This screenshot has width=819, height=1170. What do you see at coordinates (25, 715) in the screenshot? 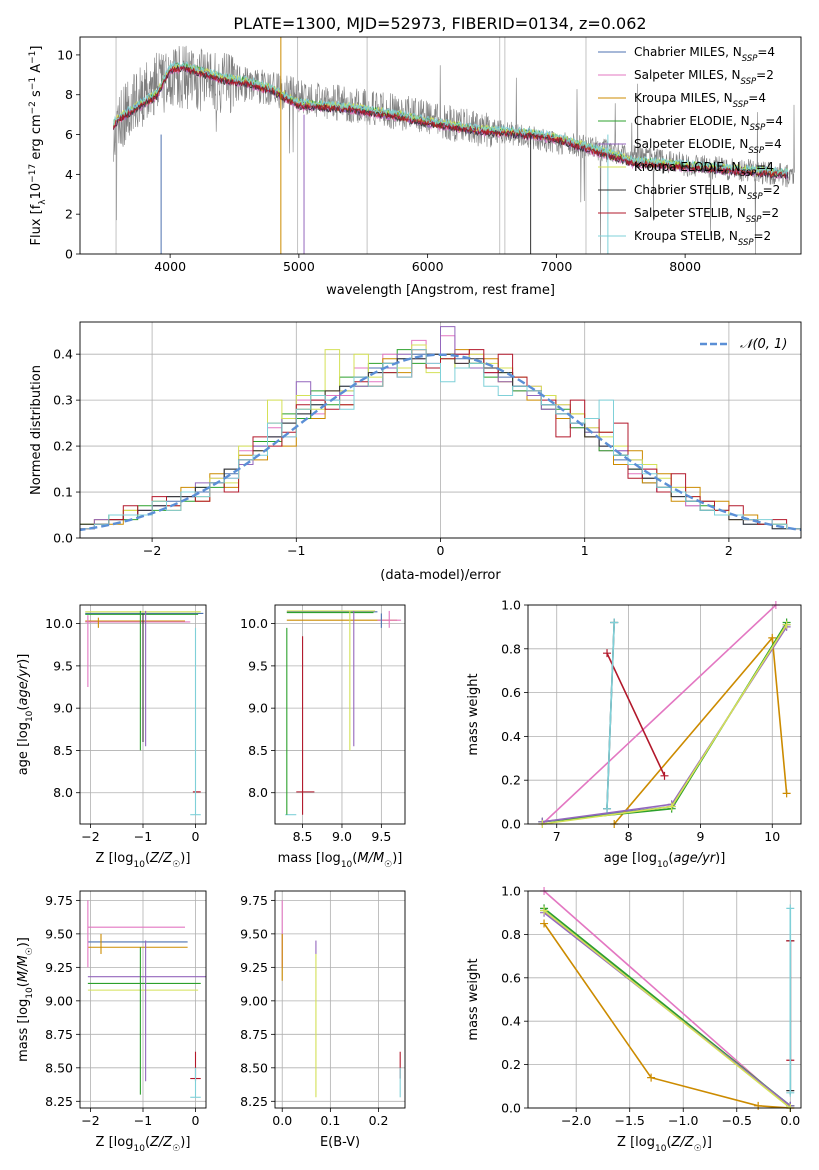
I see `y-axis-label: age [log10(age/yr)]` at bounding box center [25, 715].